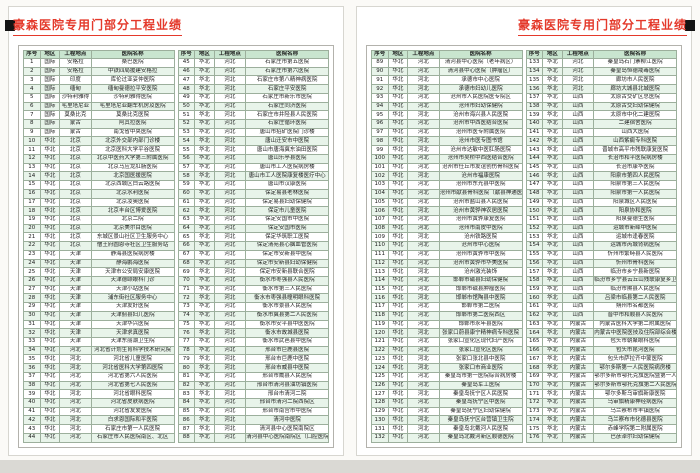  I want to click on row-number: 93, so click(380, 97).